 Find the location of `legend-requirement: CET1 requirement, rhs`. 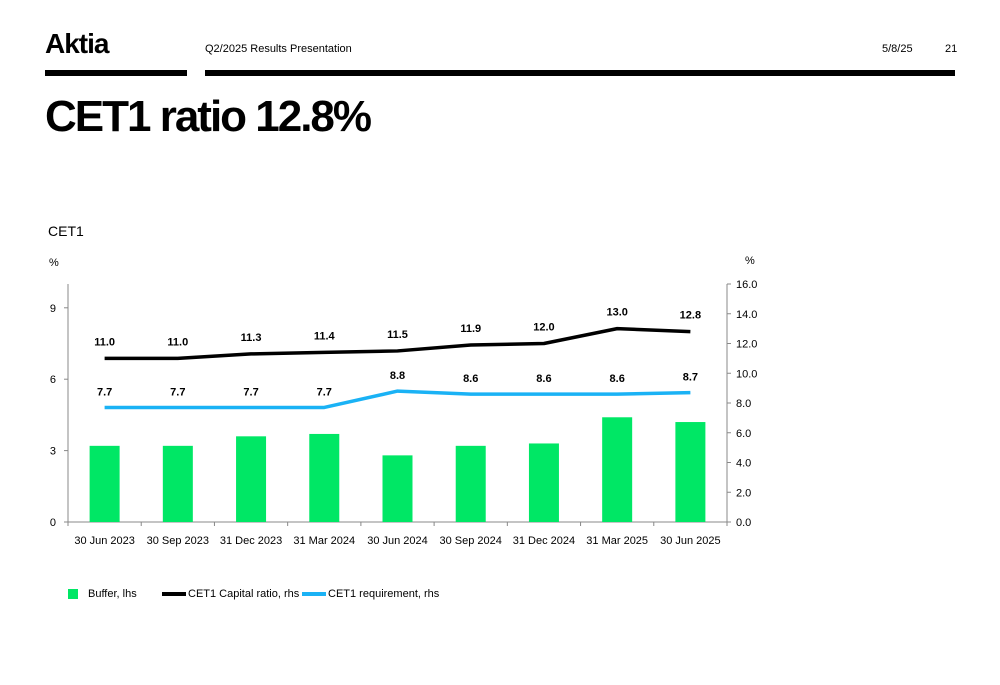

legend-requirement: CET1 requirement, rhs is located at coordinates (370, 594).